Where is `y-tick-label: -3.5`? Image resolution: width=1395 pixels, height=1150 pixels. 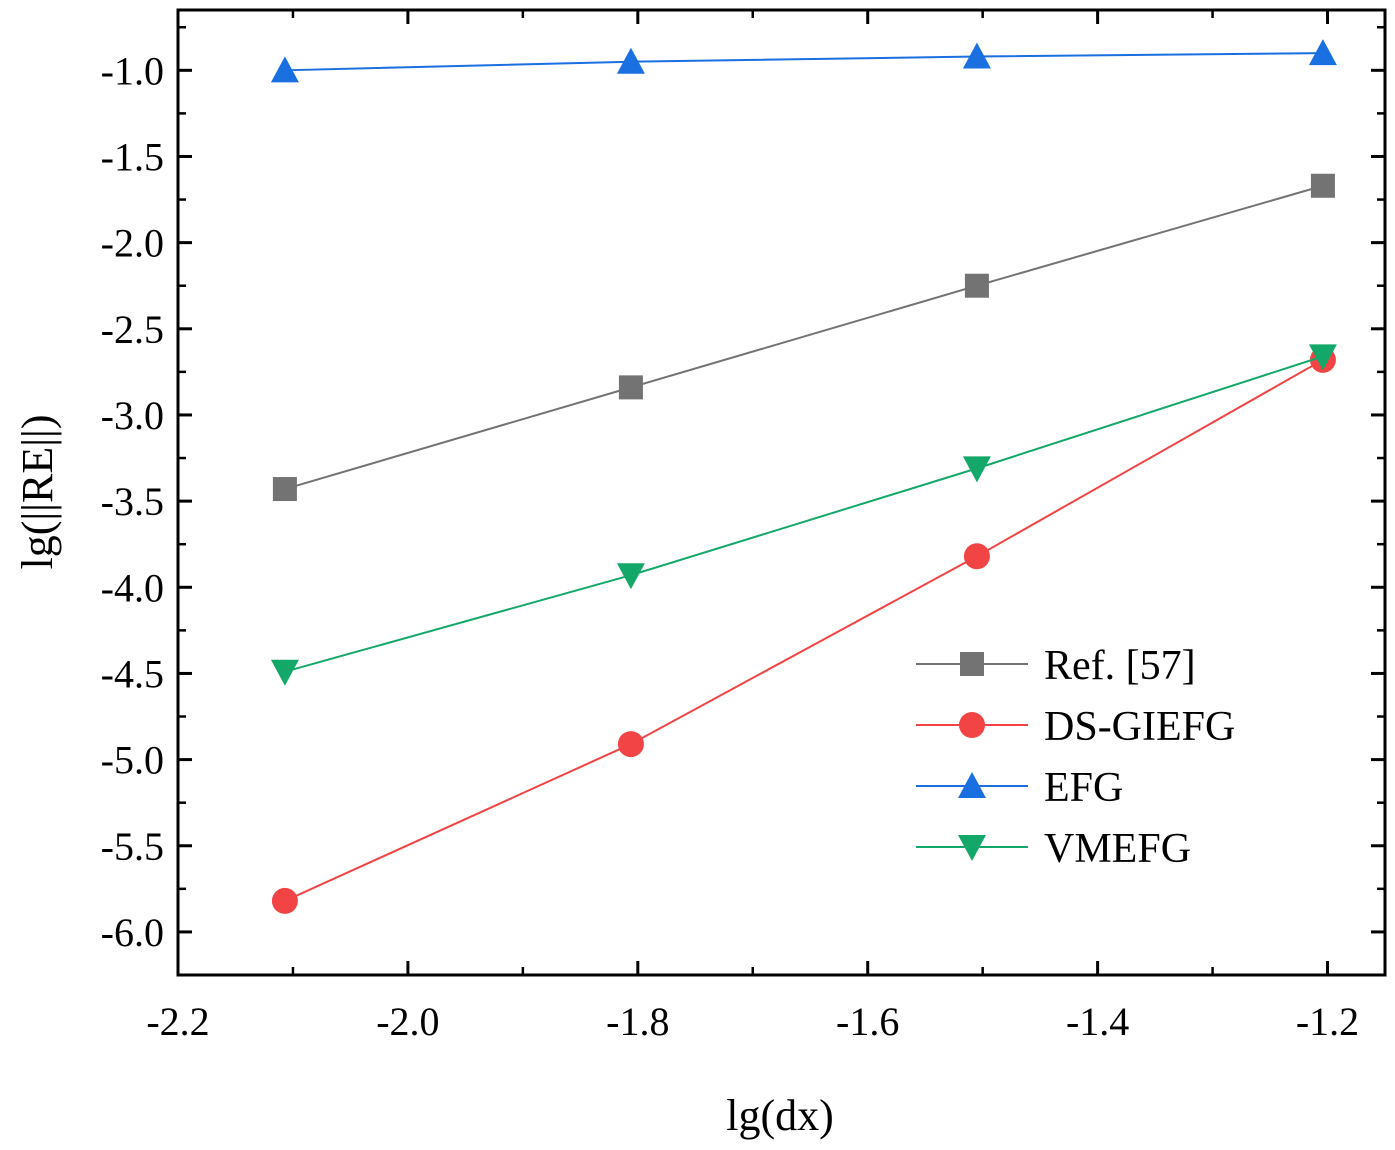
y-tick-label: -3.5 is located at coordinates (132, 501).